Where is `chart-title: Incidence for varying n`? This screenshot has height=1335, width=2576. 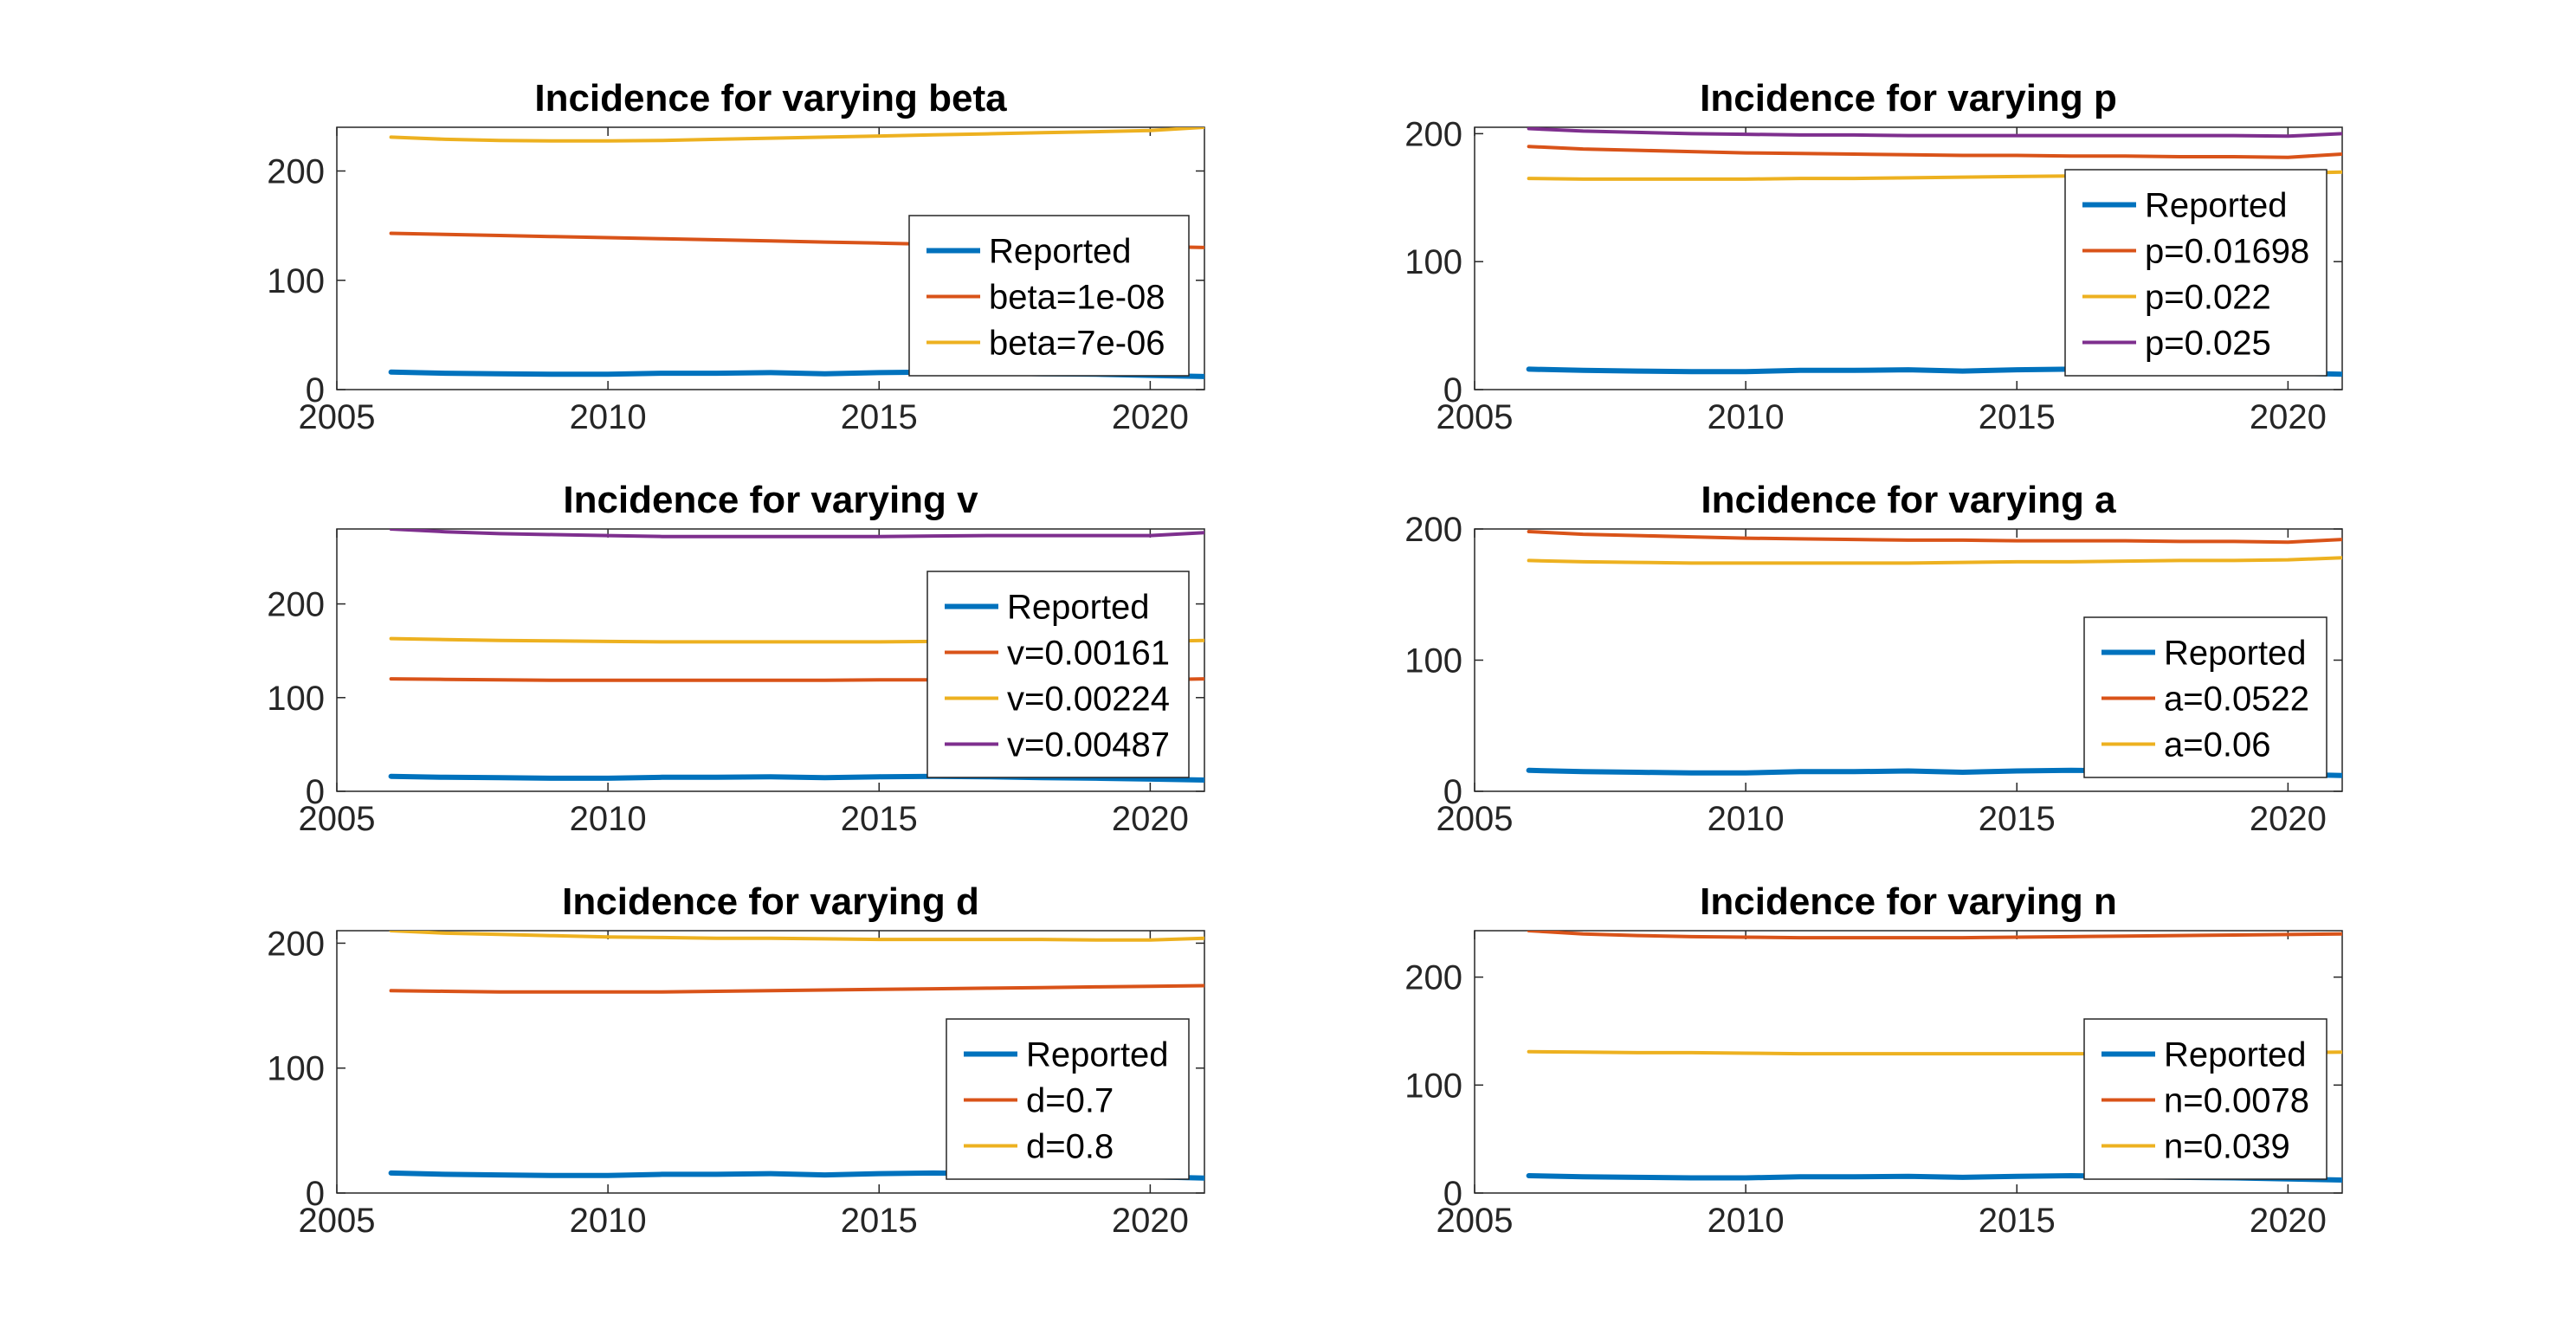 chart-title: Incidence for varying n is located at coordinates (1908, 902).